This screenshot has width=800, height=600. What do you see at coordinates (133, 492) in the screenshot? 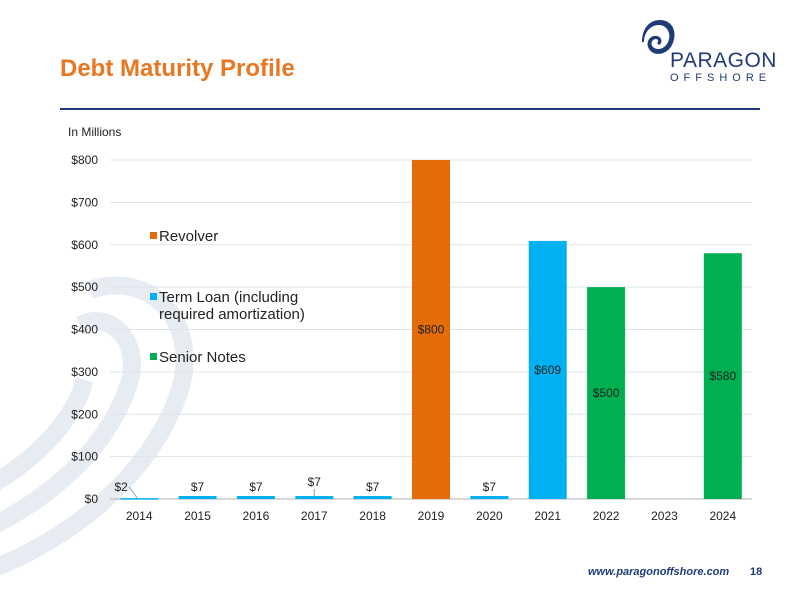
I see `leader-line` at bounding box center [133, 492].